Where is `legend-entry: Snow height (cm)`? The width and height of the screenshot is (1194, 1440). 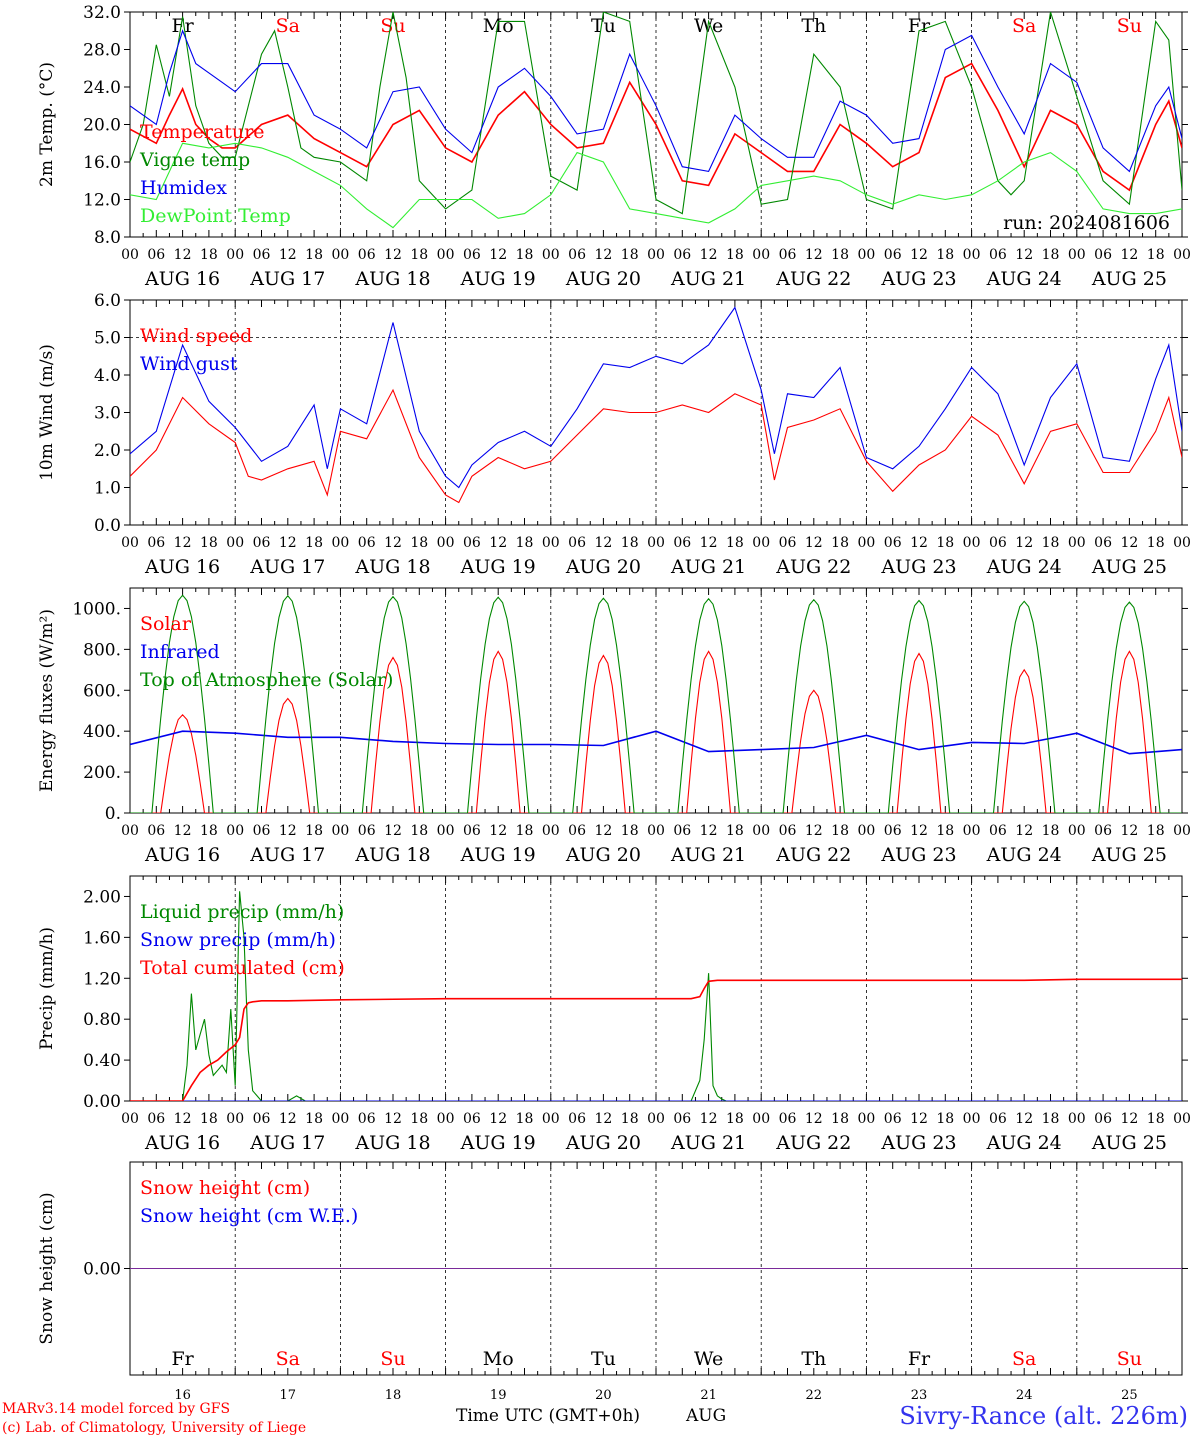 legend-entry: Snow height (cm) is located at coordinates (225, 1188).